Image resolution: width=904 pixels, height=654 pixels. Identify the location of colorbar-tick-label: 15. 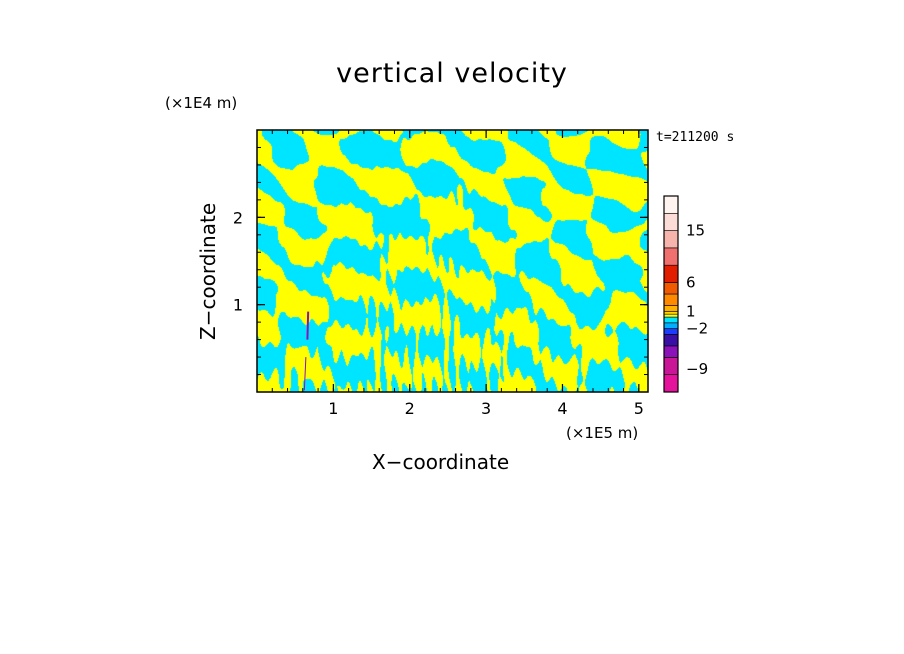
(695, 231).